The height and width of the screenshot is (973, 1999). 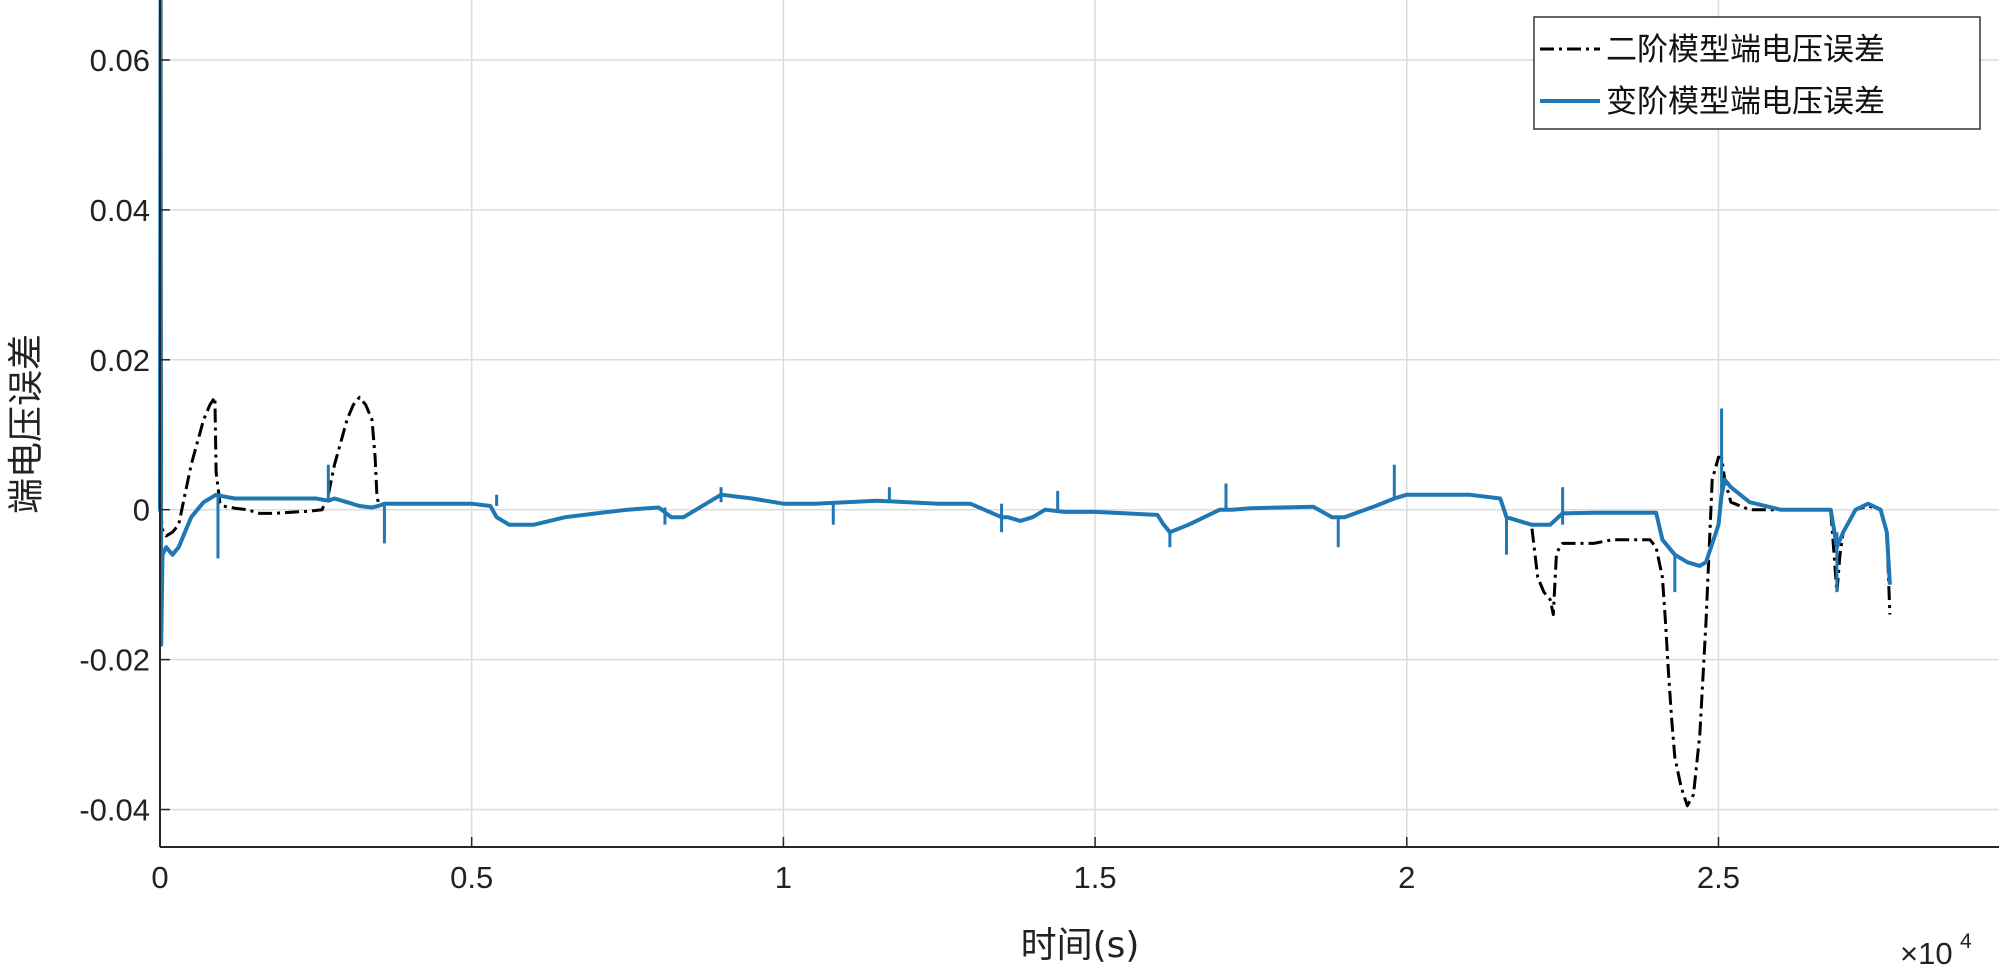 What do you see at coordinates (159, 877) in the screenshot?
I see `x-tick-label-0: 0` at bounding box center [159, 877].